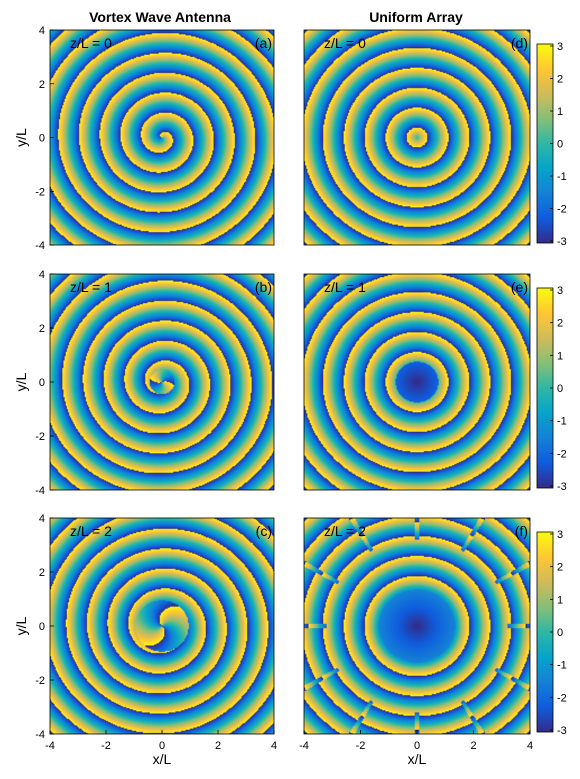 The height and width of the screenshot is (779, 580). Describe the element at coordinates (519, 43) in the screenshot. I see `panel-label: (d)` at that location.